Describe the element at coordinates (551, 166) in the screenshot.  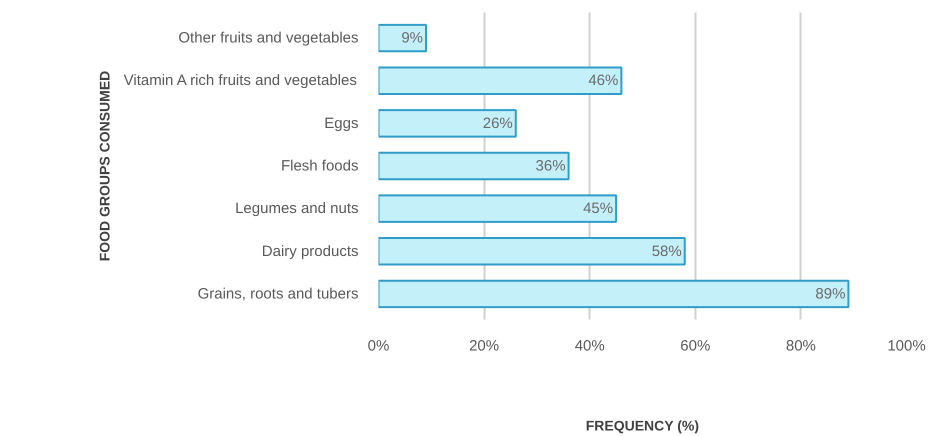
I see `data-label: 36%` at that location.